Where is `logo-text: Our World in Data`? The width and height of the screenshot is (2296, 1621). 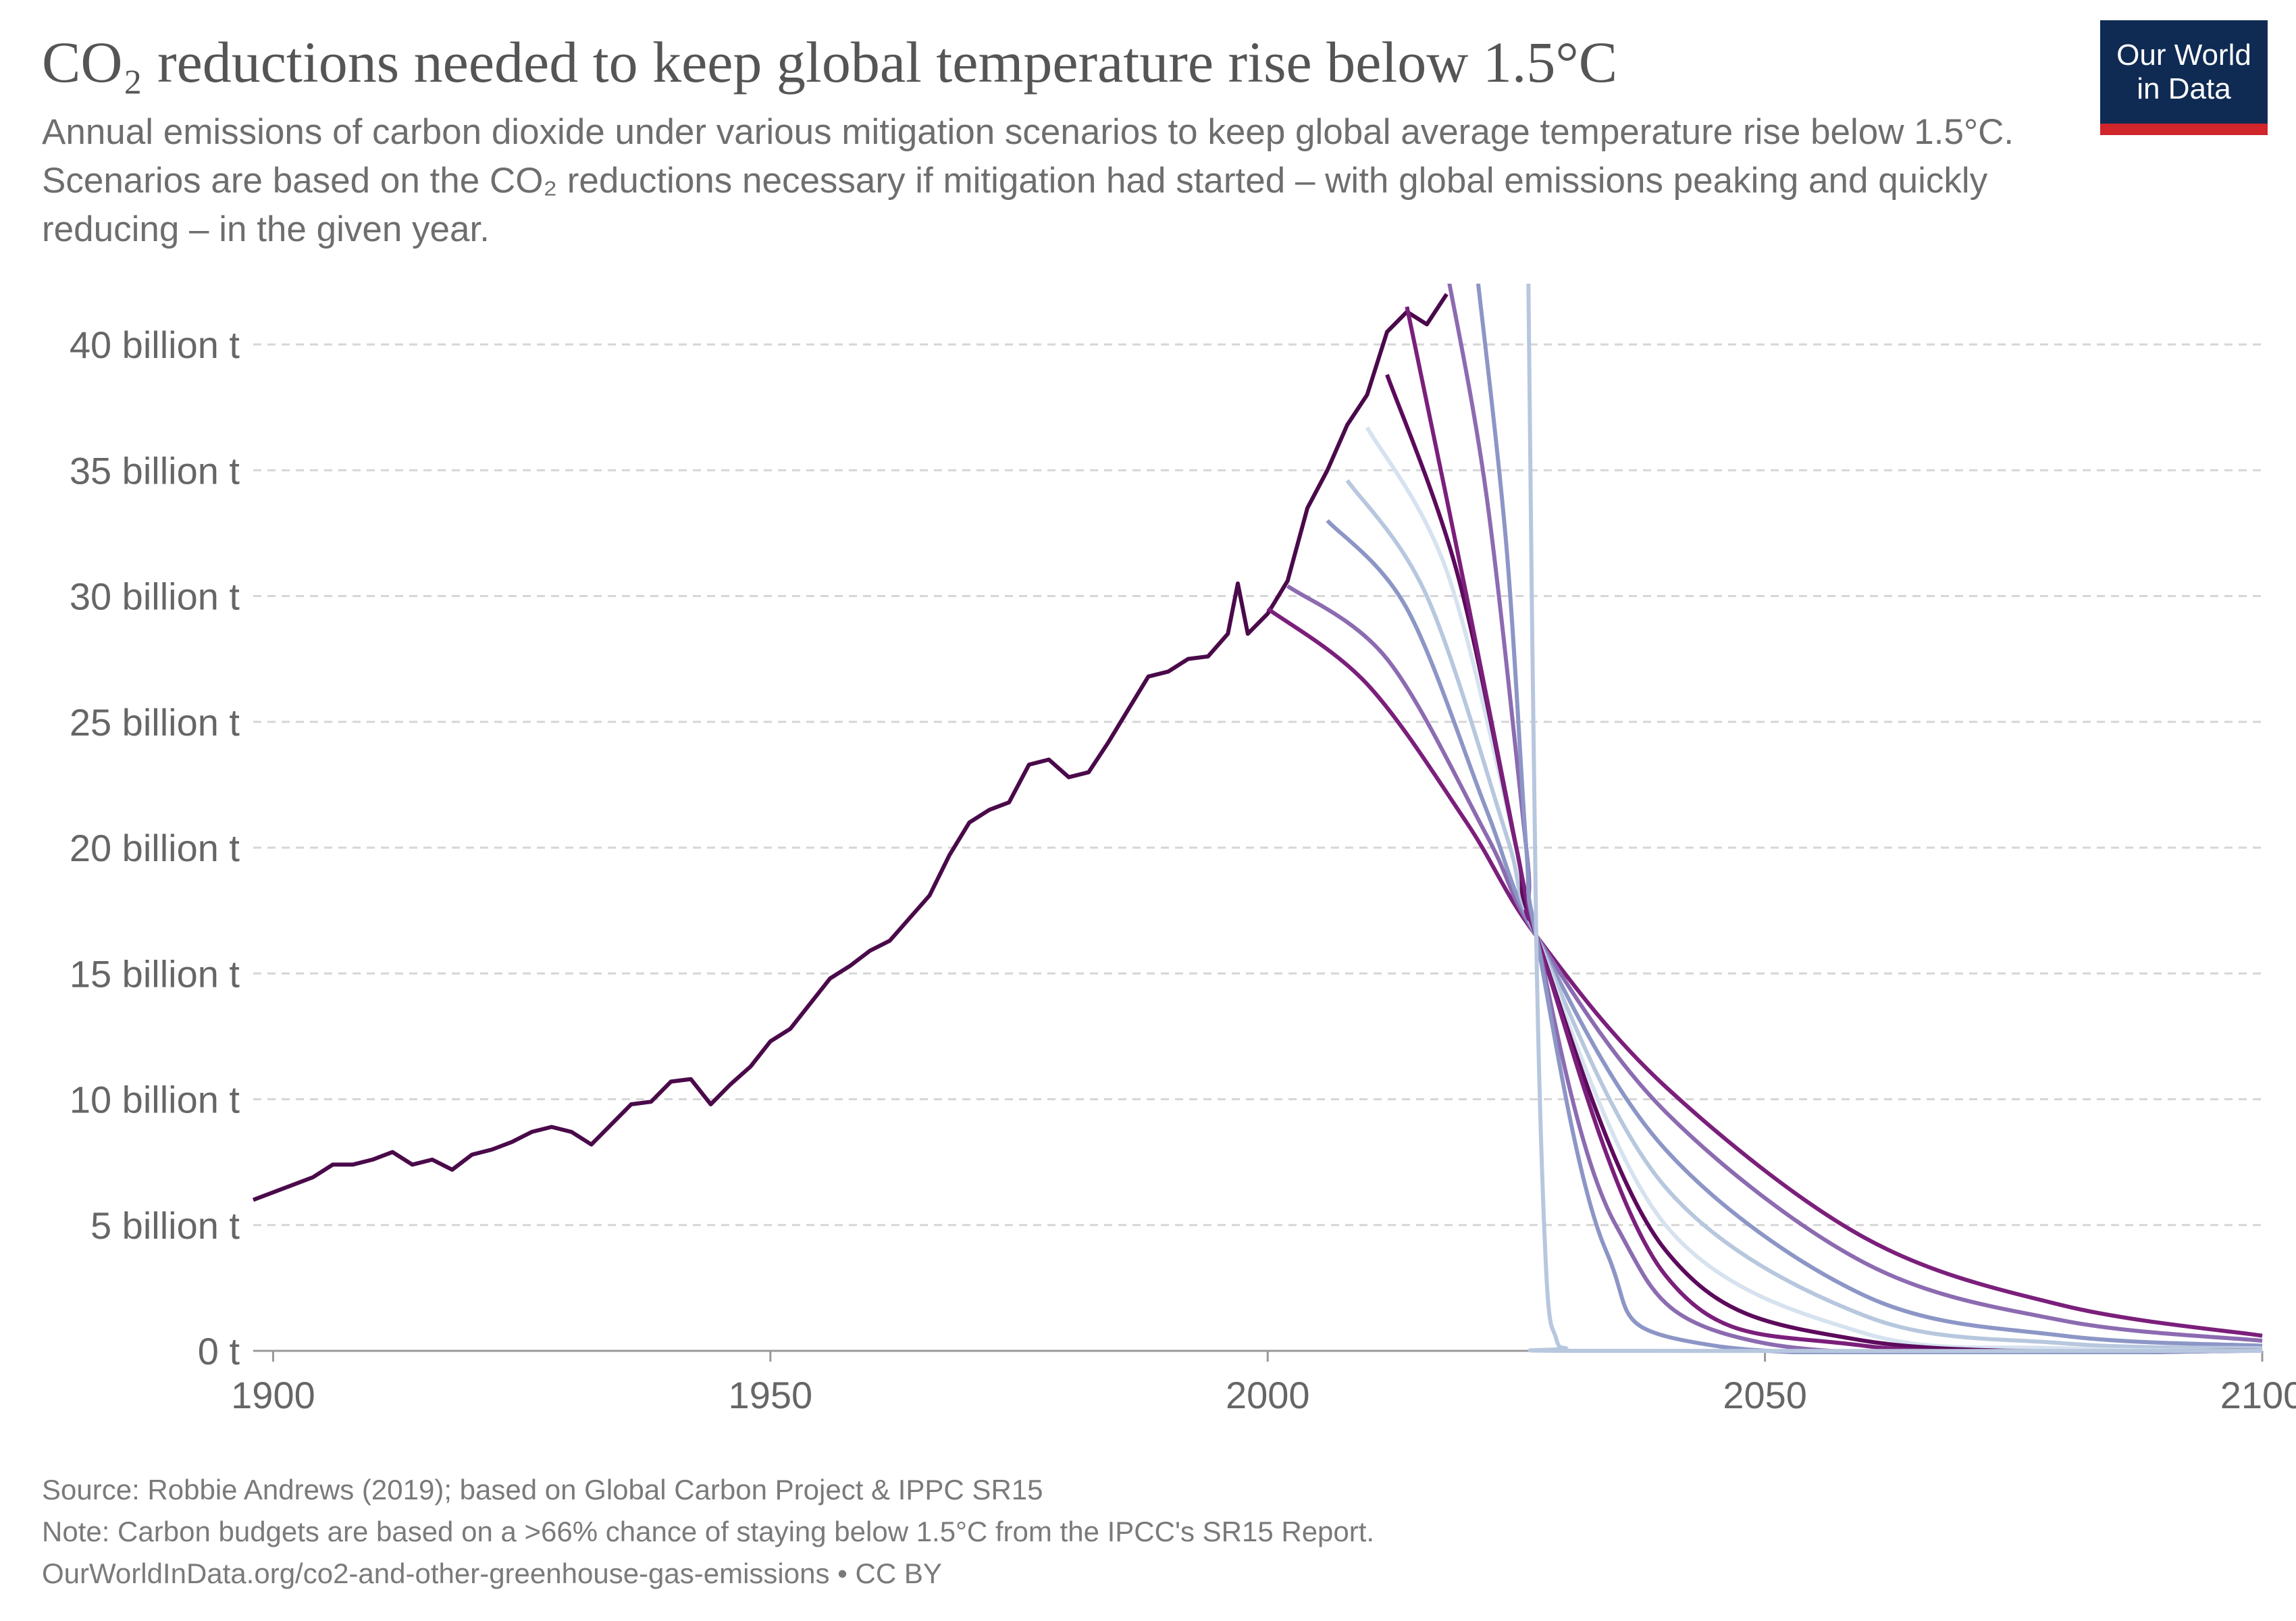 logo-text: Our World in Data is located at coordinates (2183, 71).